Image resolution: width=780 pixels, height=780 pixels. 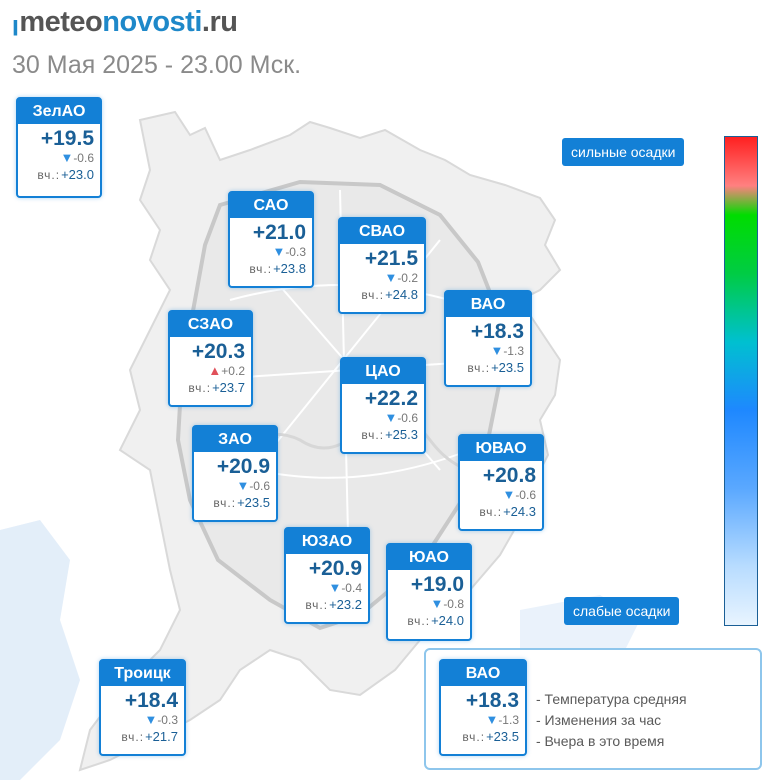 What do you see at coordinates (228, 387) in the screenshot?
I see `district-yesterday-value: +23.7` at bounding box center [228, 387].